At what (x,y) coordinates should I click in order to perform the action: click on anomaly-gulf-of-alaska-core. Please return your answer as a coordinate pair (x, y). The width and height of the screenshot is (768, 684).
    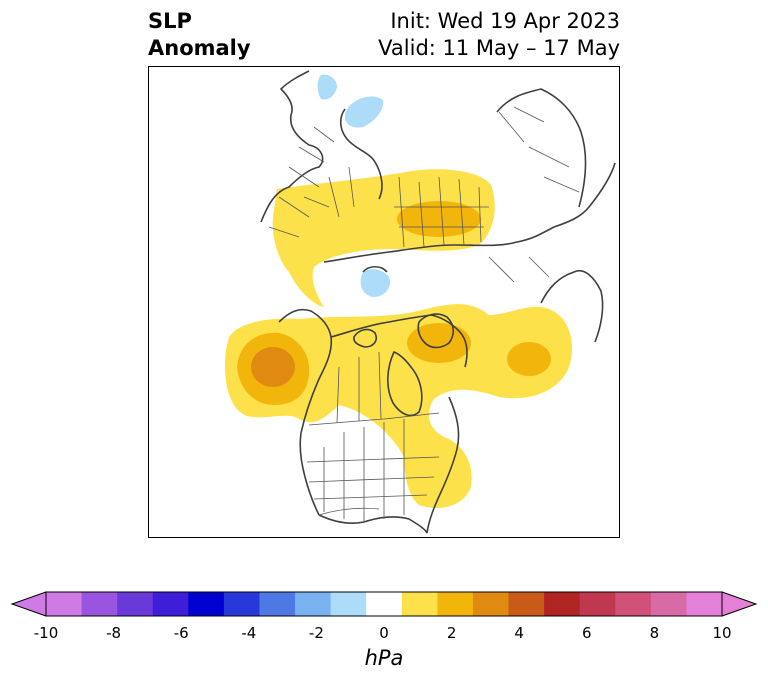
    Looking at the image, I should click on (273, 367).